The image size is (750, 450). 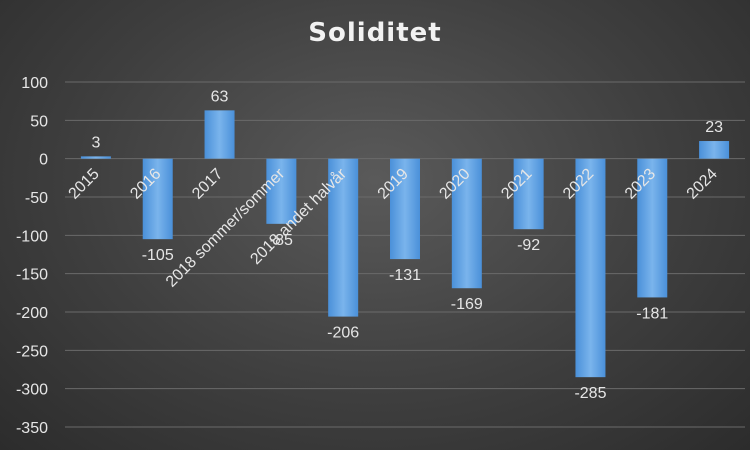 What do you see at coordinates (714, 150) in the screenshot?
I see `bar-2024` at bounding box center [714, 150].